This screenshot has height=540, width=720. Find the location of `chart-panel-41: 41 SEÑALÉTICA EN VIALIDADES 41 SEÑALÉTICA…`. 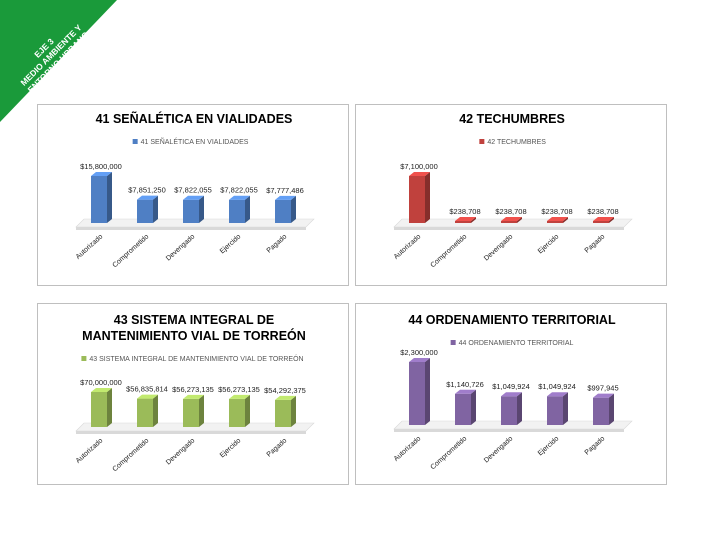

chart-panel-41: 41 SEÑALÉTICA EN VIALIDADES 41 SEÑALÉTICA… is located at coordinates (193, 195).